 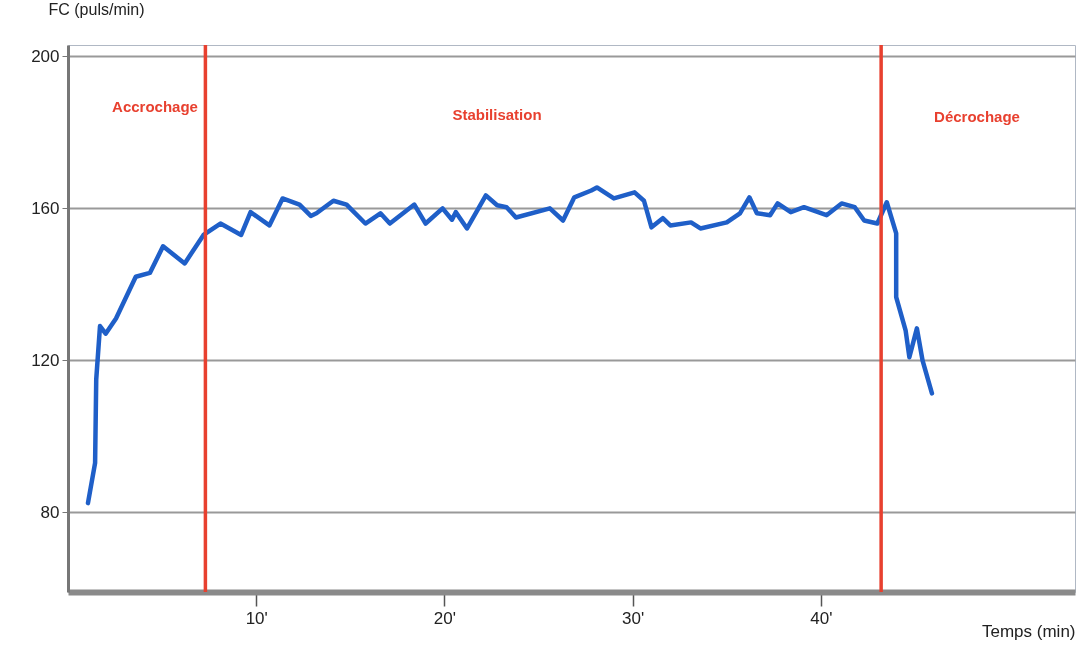 I want to click on y-axis-title: FC (puls/min), so click(x=96, y=9).